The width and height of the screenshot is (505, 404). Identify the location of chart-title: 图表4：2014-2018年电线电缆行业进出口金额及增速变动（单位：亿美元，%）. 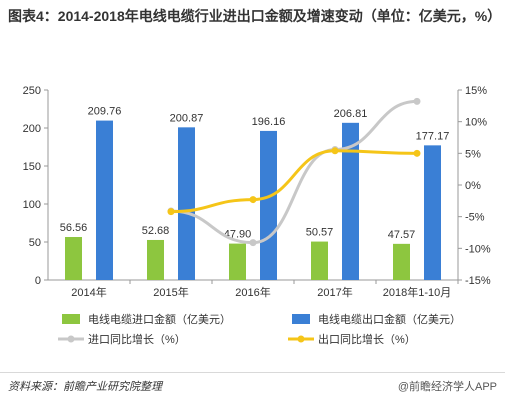
(255, 16).